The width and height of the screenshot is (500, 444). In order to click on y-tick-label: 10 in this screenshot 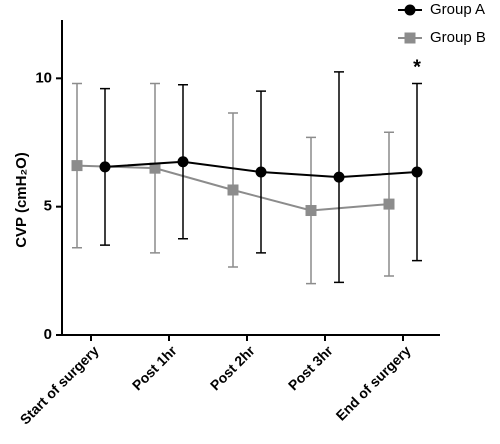, I will do `click(43, 77)`.